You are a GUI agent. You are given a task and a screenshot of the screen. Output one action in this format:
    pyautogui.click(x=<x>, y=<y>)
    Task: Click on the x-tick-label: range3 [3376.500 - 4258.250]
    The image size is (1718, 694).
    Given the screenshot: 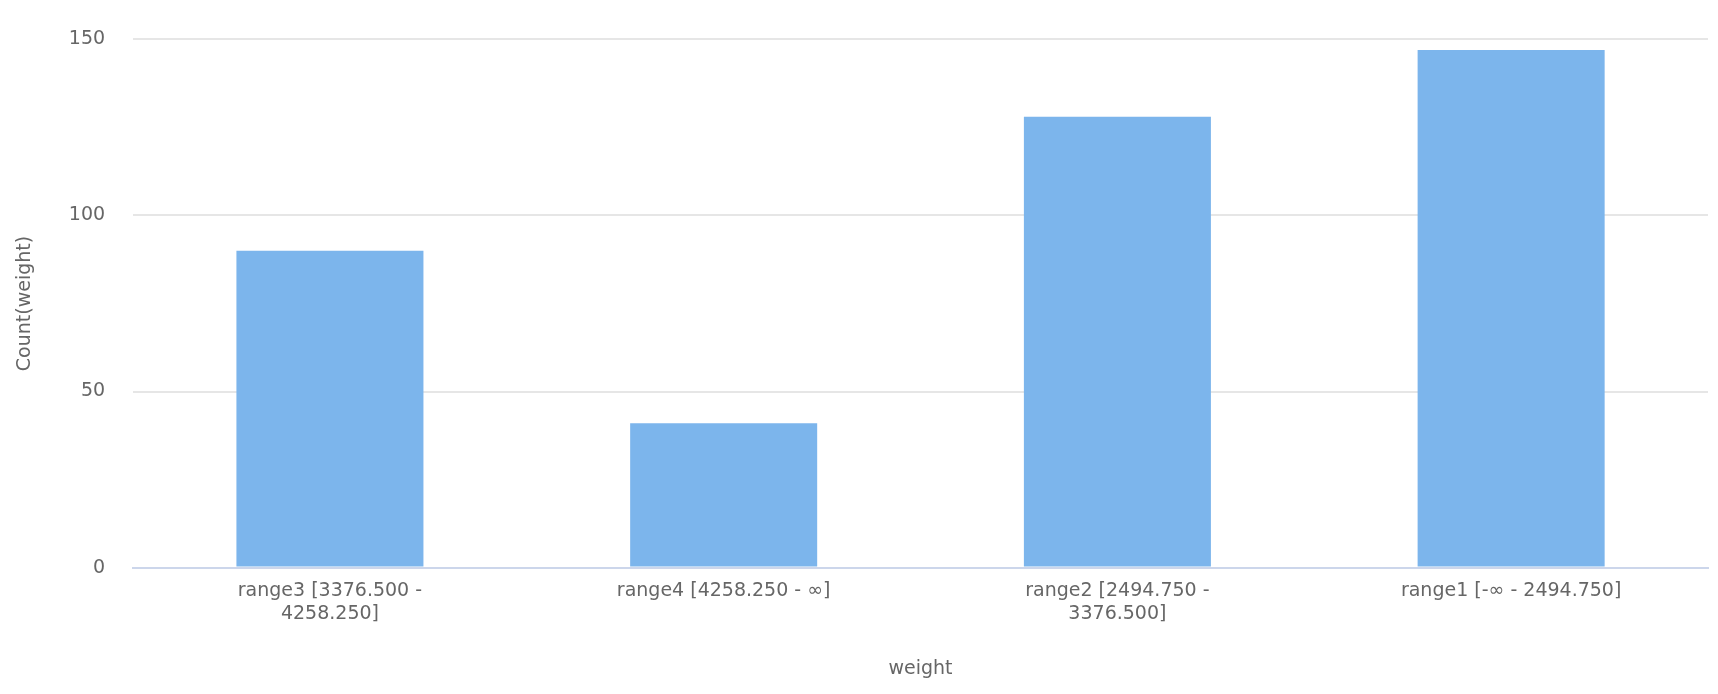 What is the action you would take?
    pyautogui.click(x=330, y=600)
    